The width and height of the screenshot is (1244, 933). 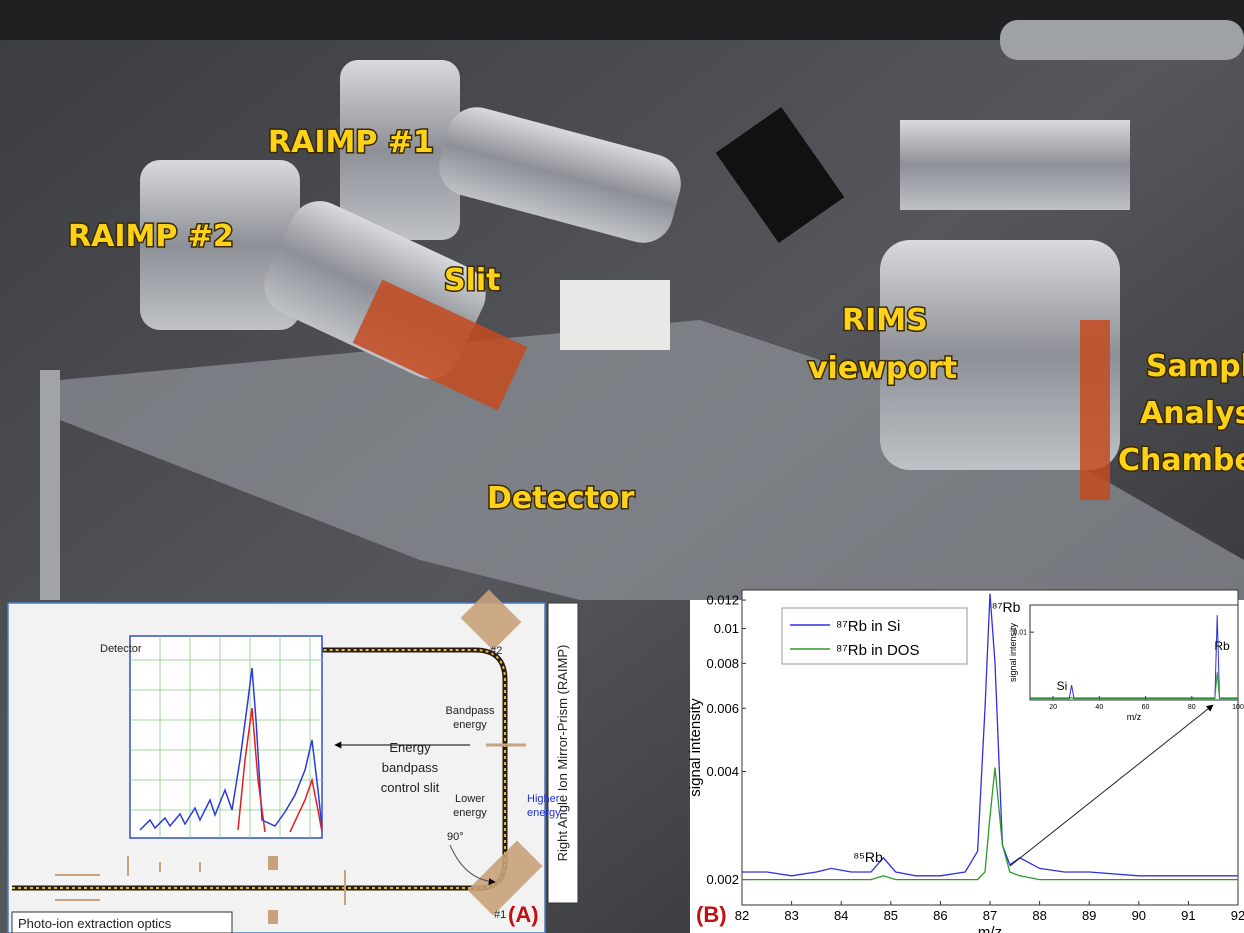 What do you see at coordinates (95, 923) in the screenshot?
I see `label: Photo-ion extraction optics` at bounding box center [95, 923].